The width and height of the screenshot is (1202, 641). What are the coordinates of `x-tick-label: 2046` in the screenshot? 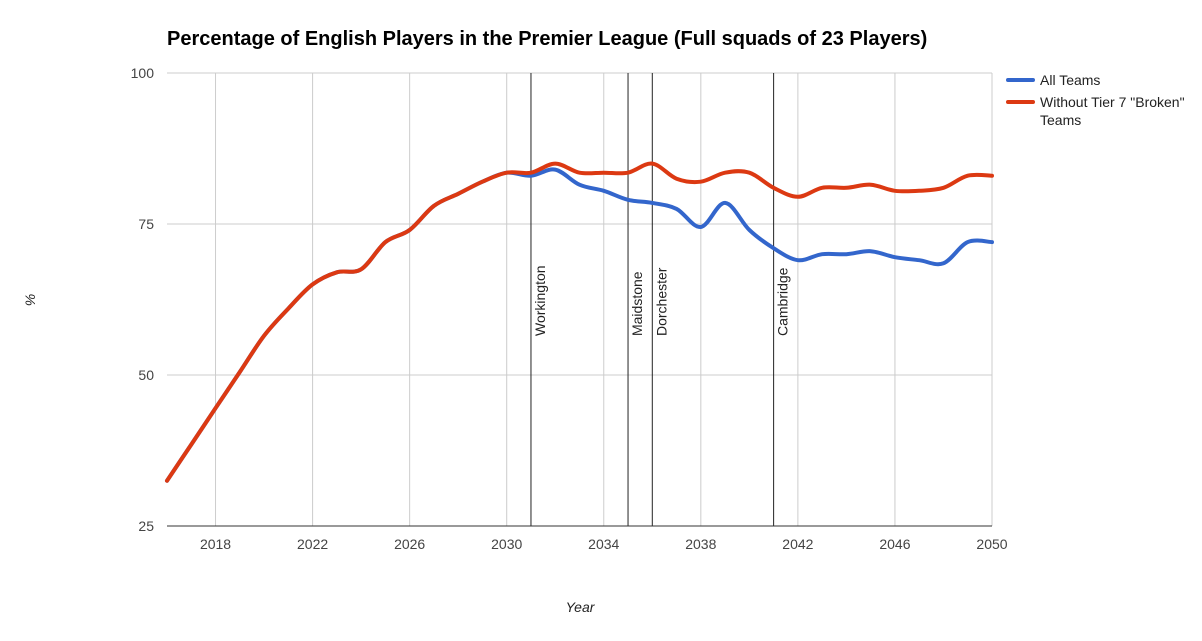 It's located at (894, 544).